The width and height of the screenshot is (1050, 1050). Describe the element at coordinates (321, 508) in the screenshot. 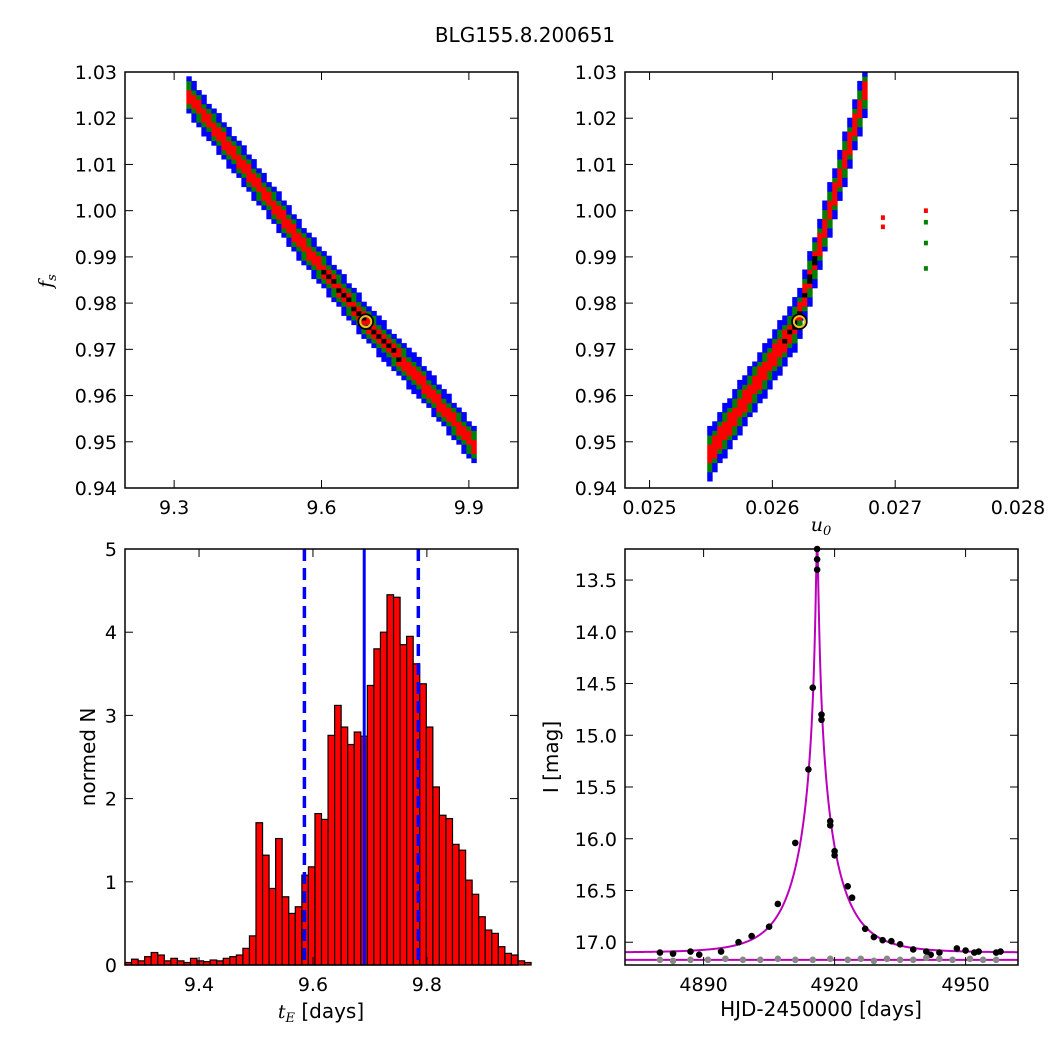

I see `p1-xtick-label: 9.6` at that location.